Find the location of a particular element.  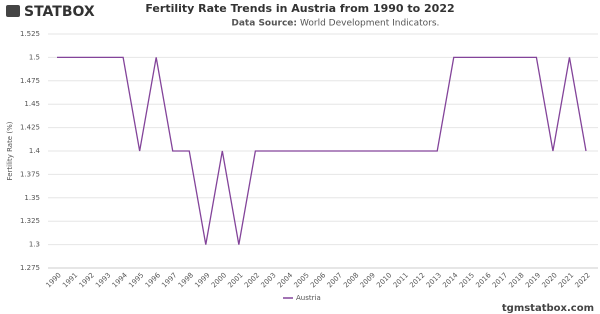

x-tick-label: 2013 is located at coordinates (434, 280).